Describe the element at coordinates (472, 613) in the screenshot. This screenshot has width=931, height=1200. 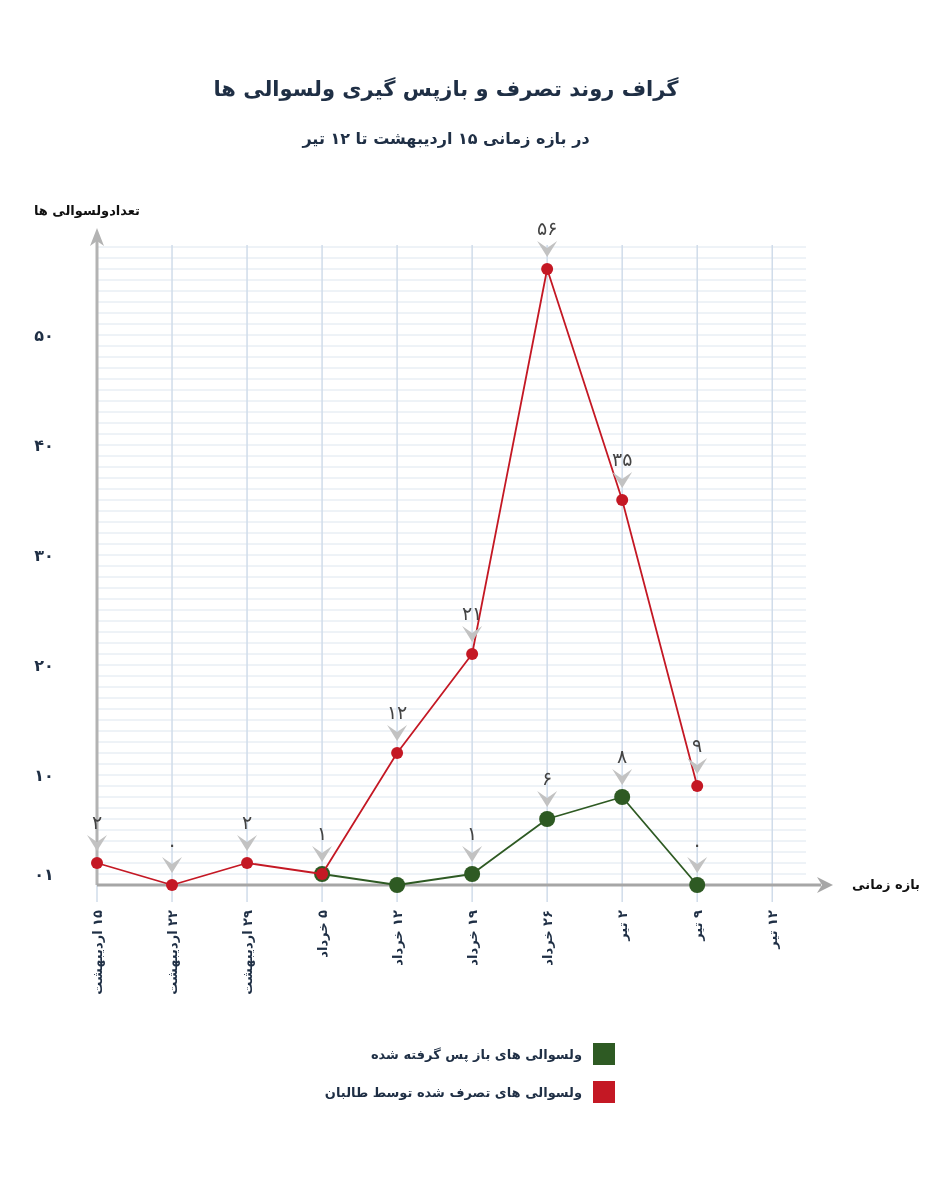
I see `data-label: ۲۱` at that location.